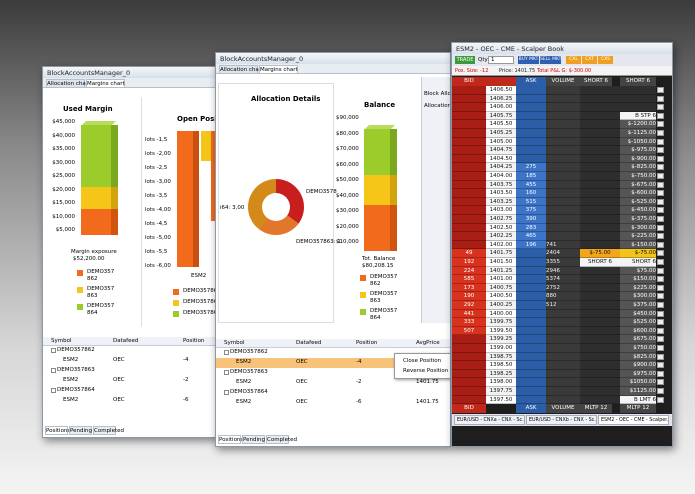 This screenshot has height=494, width=695. Describe the element at coordinates (501, 236) in the screenshot. I see `price-cell: 1402.25` at that location.